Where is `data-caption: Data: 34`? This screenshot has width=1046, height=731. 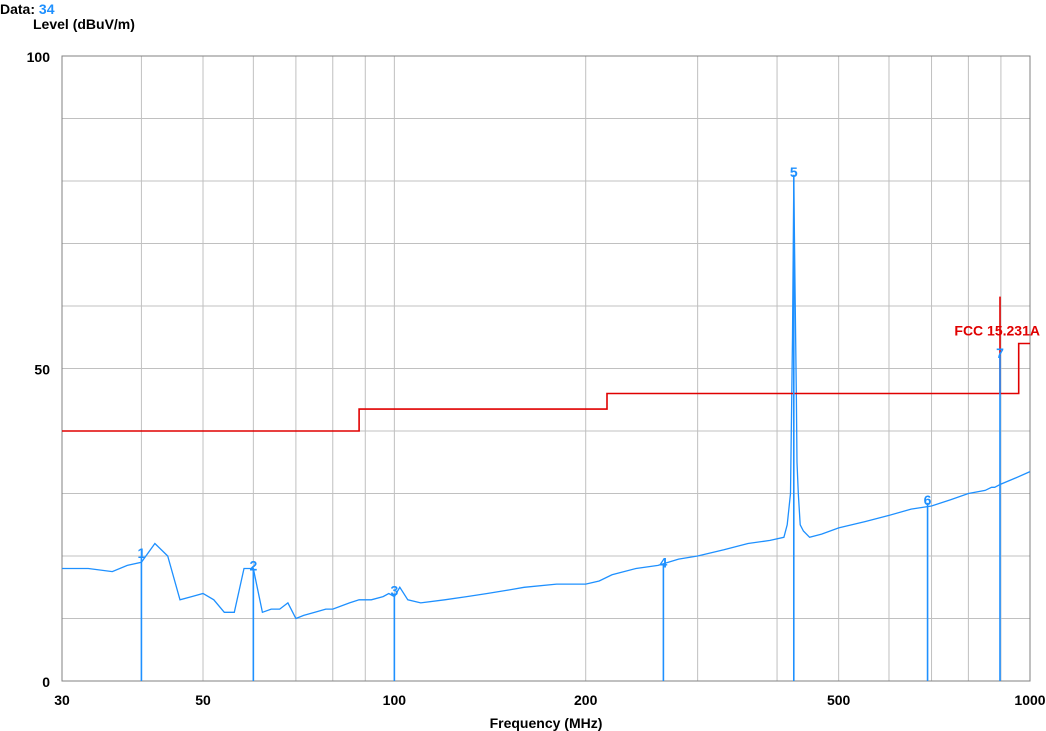
data-caption: Data: 34 is located at coordinates (27, 9).